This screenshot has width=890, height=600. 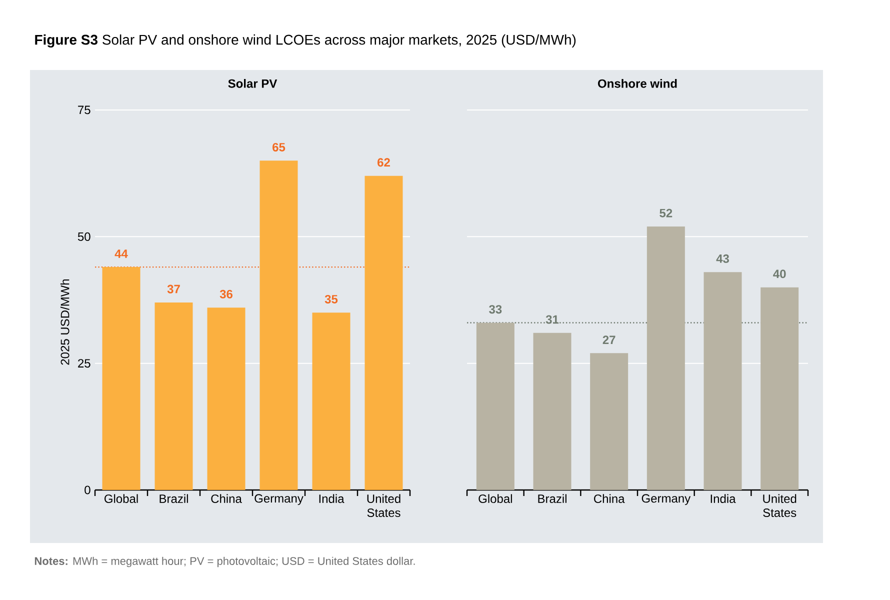 I want to click on data-label: 27, so click(x=609, y=340).